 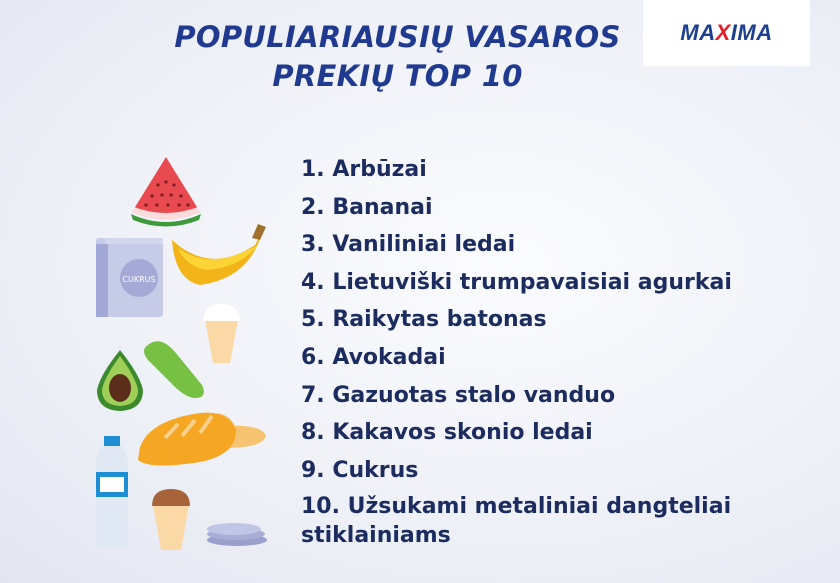 What do you see at coordinates (219, 254) in the screenshot?
I see `banana-icon` at bounding box center [219, 254].